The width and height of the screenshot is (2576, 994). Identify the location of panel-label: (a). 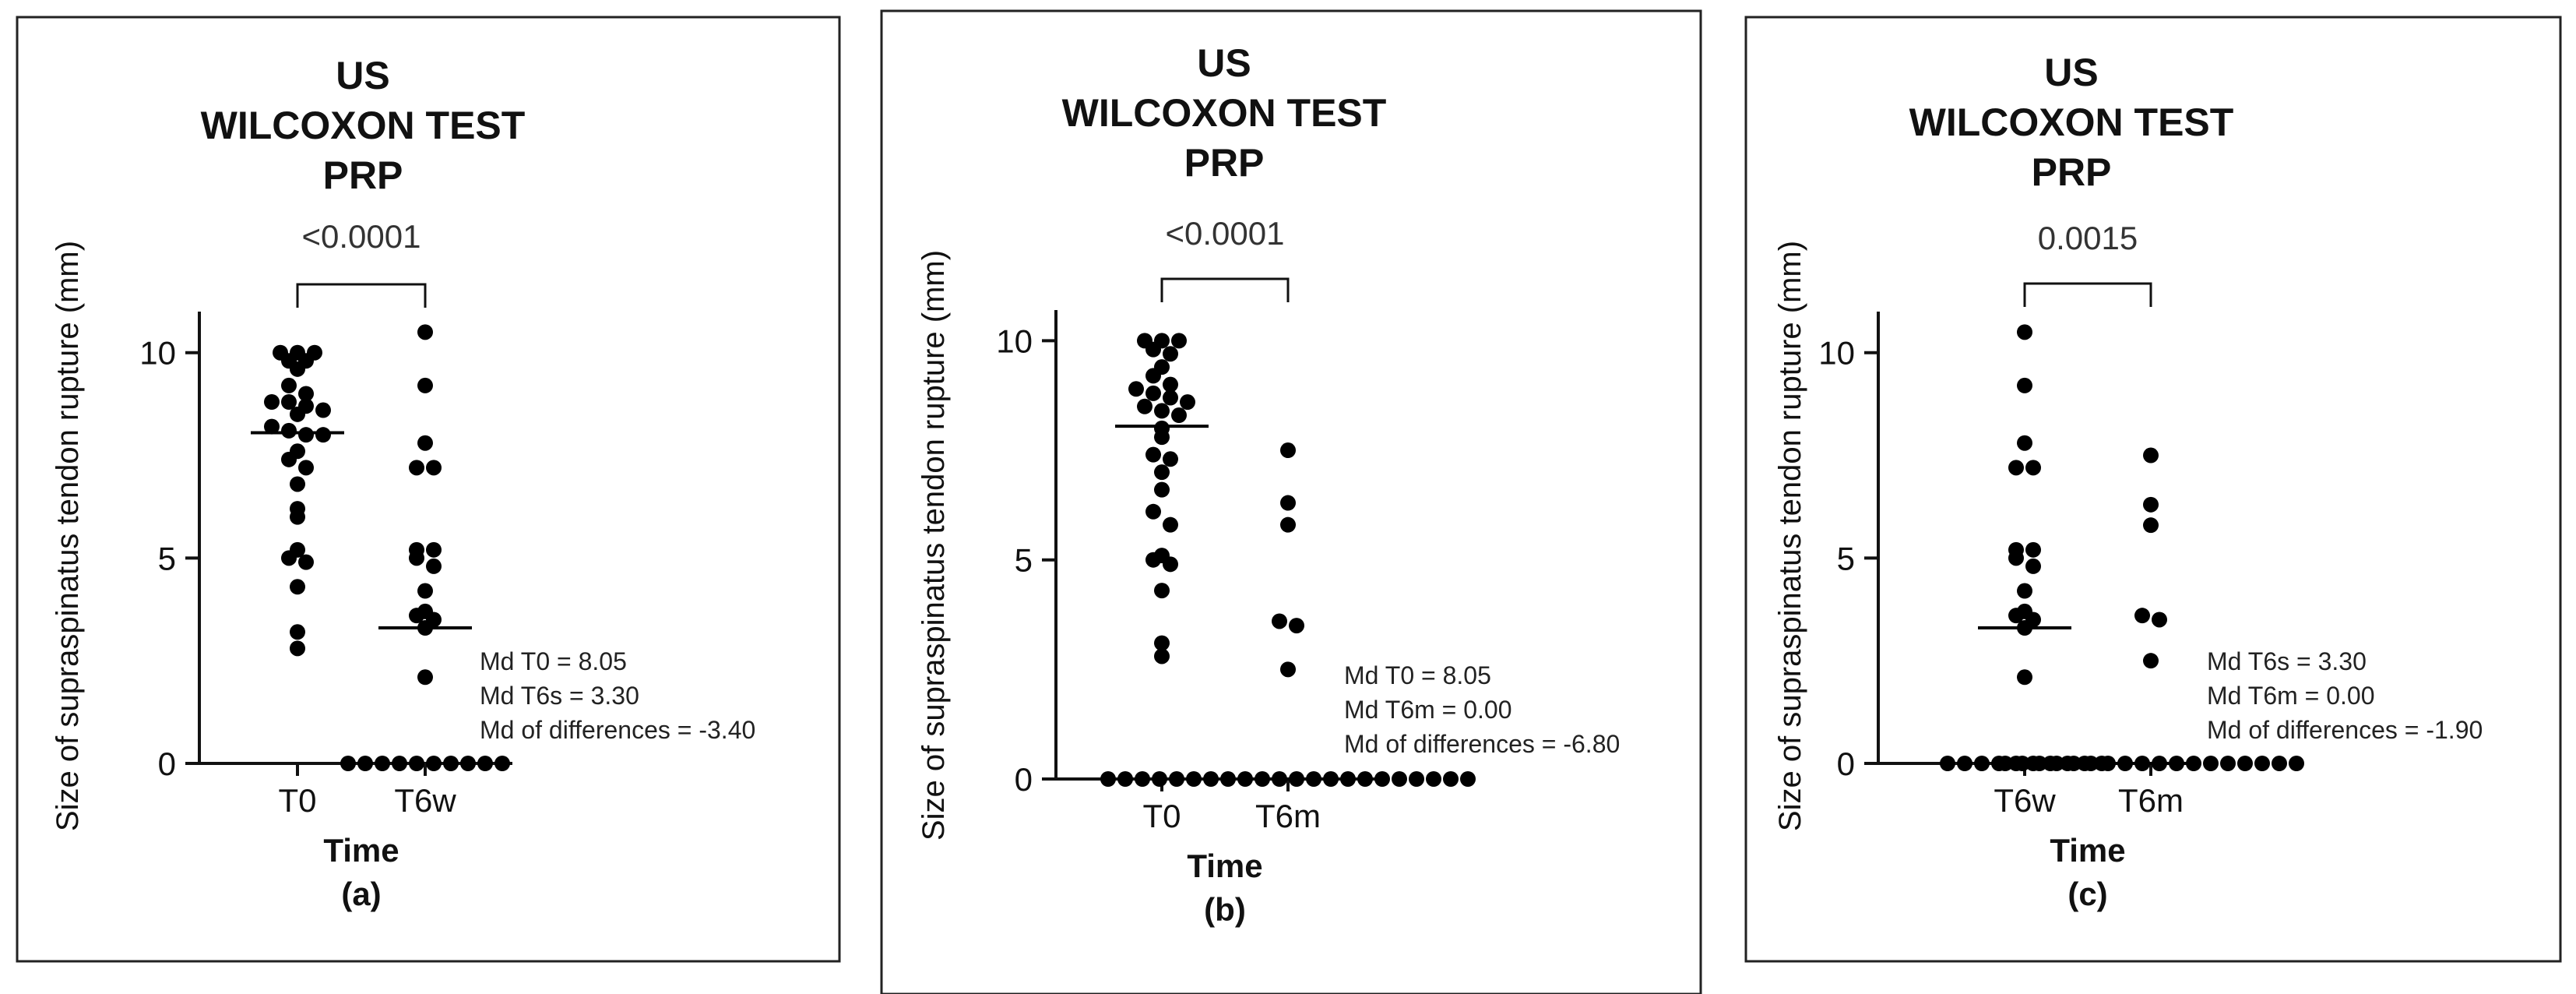
(361, 894).